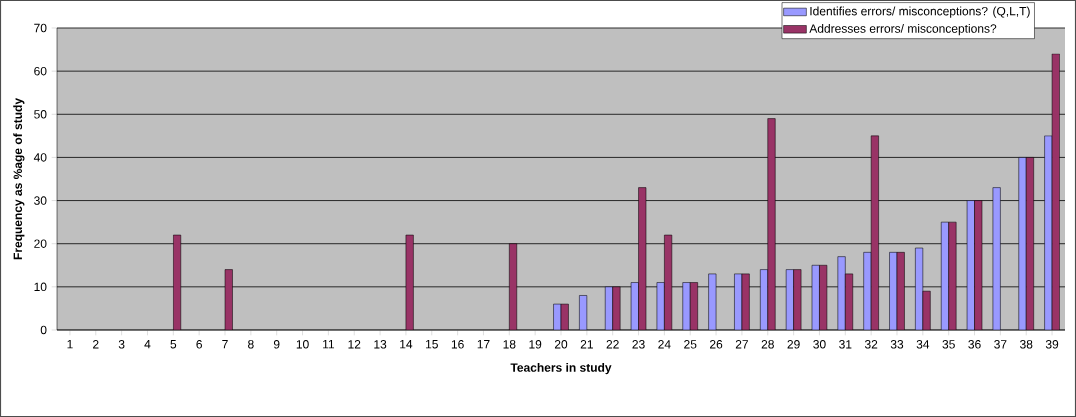 This screenshot has width=1076, height=417. What do you see at coordinates (40, 243) in the screenshot?
I see `y-tick-label: 20` at bounding box center [40, 243].